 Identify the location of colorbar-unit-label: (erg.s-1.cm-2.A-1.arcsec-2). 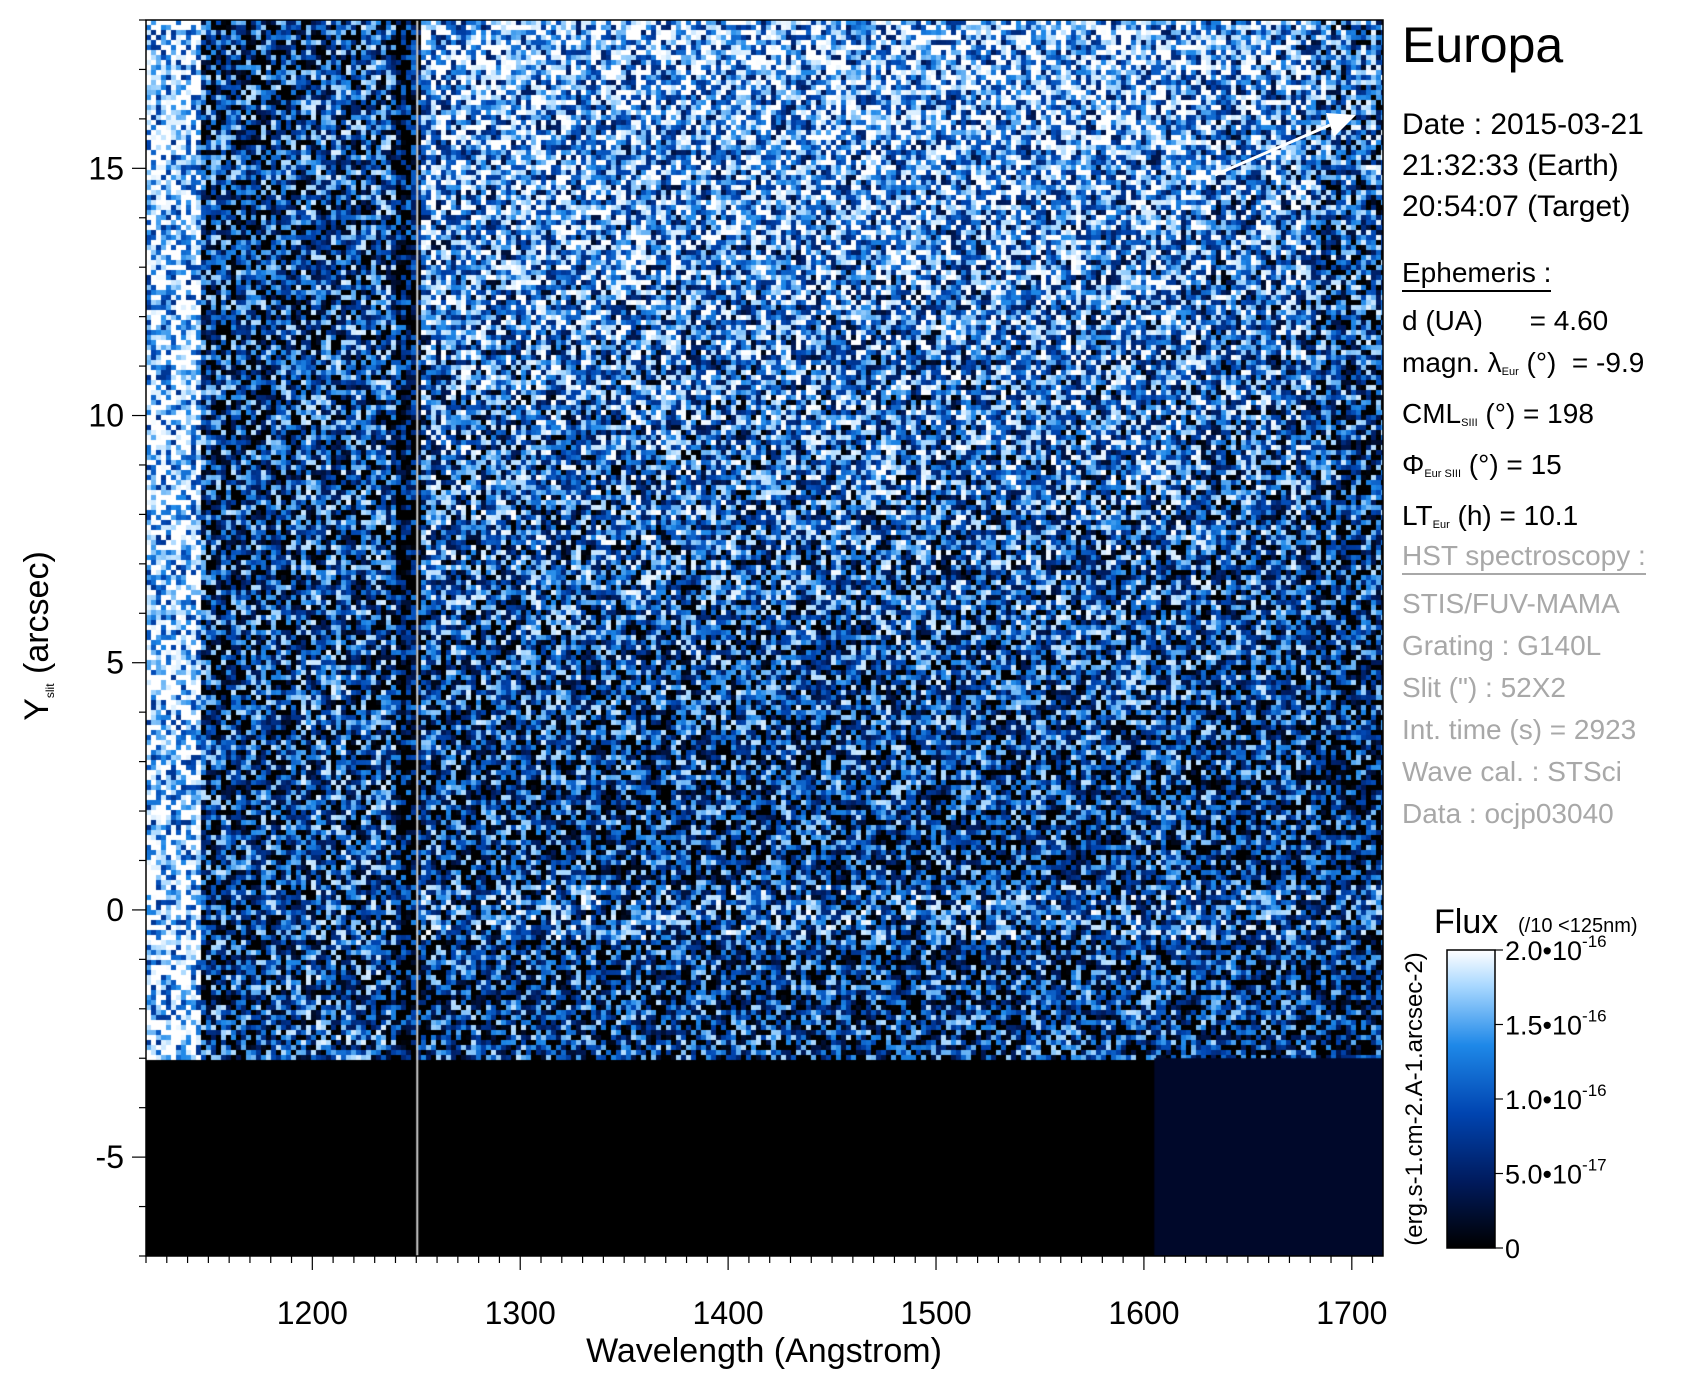
(1414, 1098).